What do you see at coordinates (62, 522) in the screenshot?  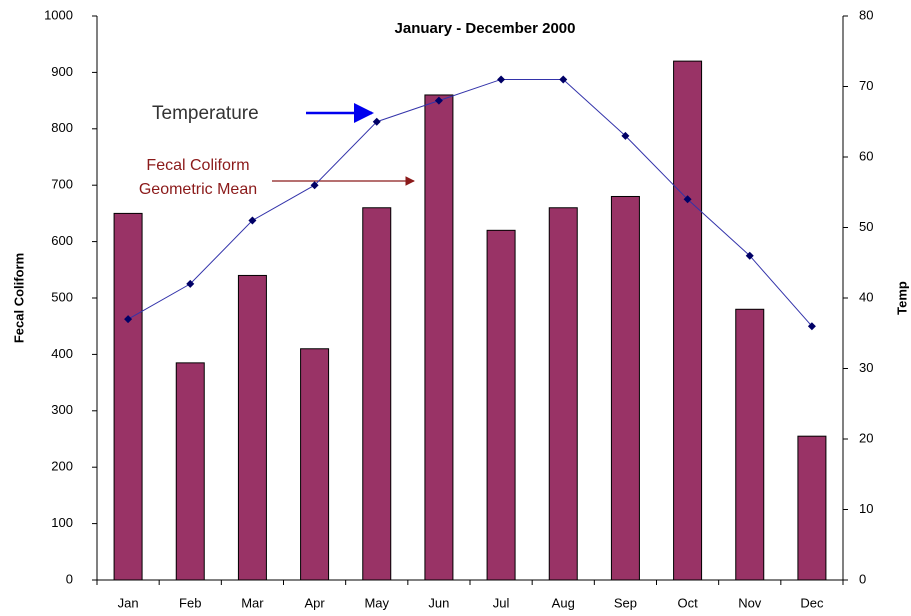 I see `y-tick-label: 100` at bounding box center [62, 522].